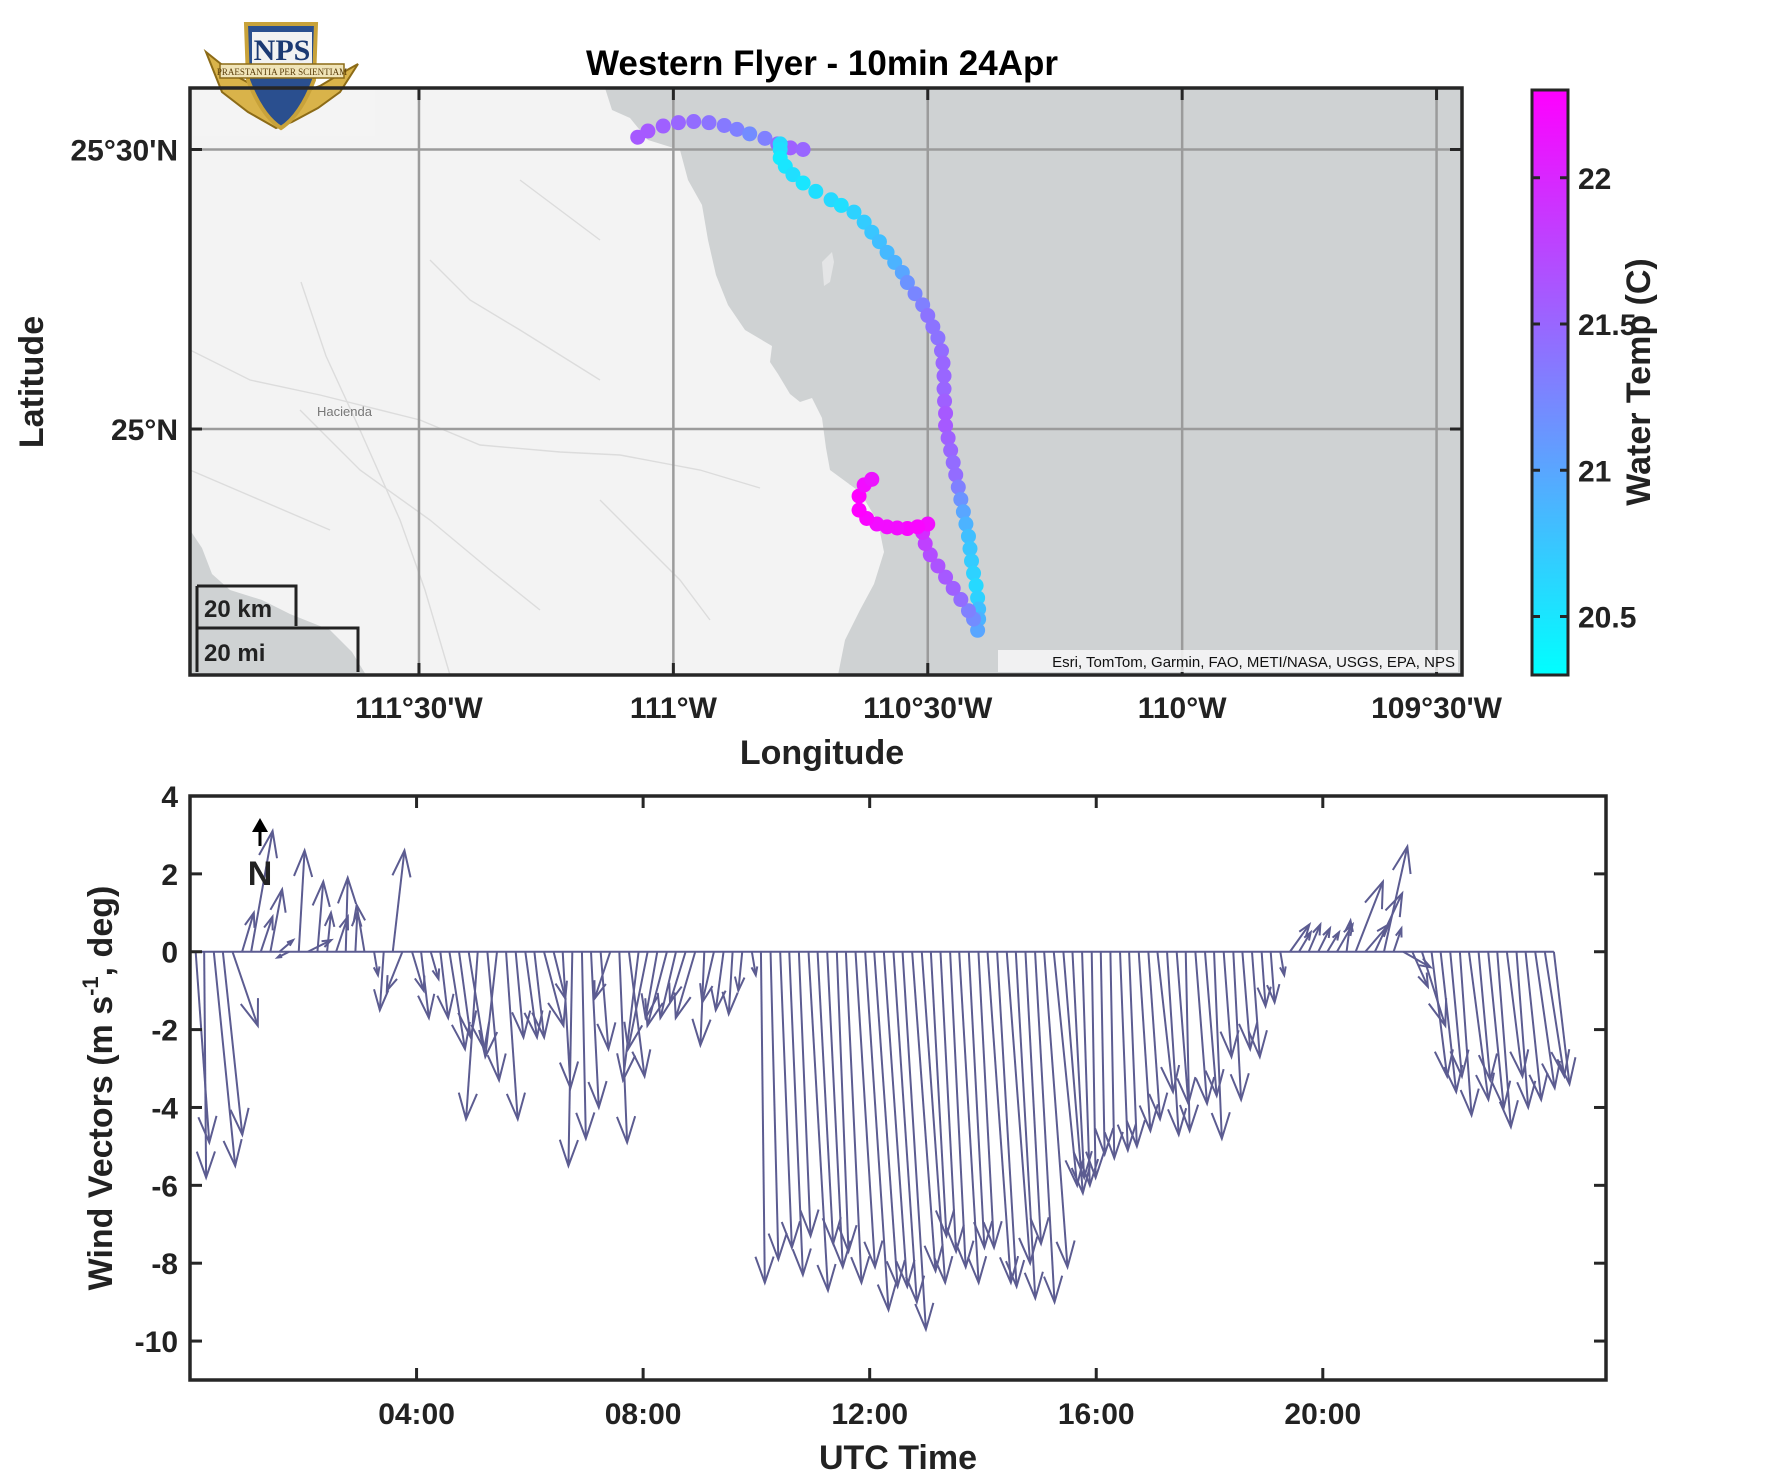 This screenshot has height=1476, width=1772. What do you see at coordinates (849, 435) in the screenshot?
I see `inner-water` at bounding box center [849, 435].